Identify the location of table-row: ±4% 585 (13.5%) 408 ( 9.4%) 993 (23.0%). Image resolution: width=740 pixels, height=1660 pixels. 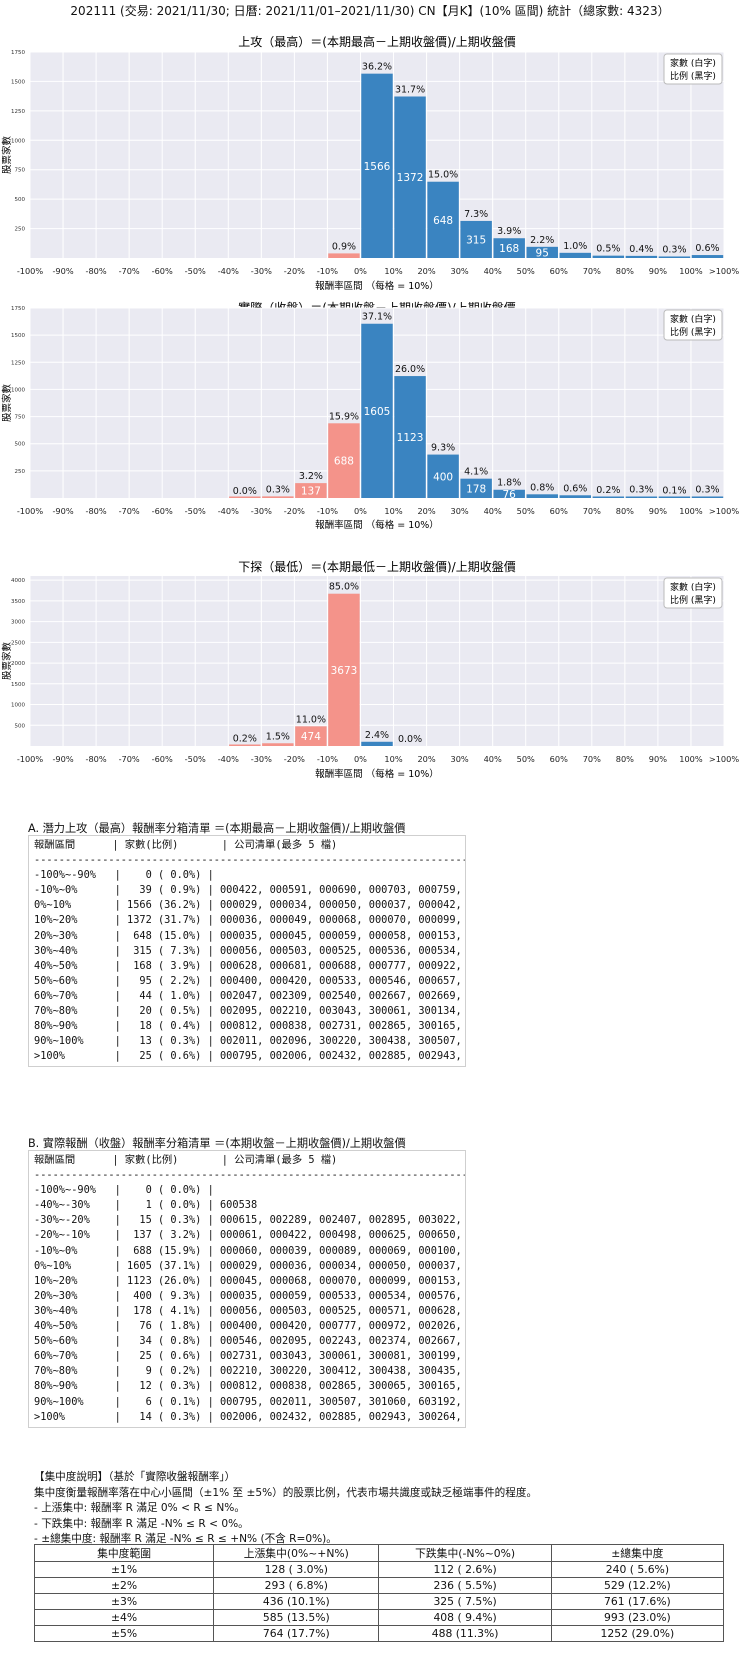
(379, 1617).